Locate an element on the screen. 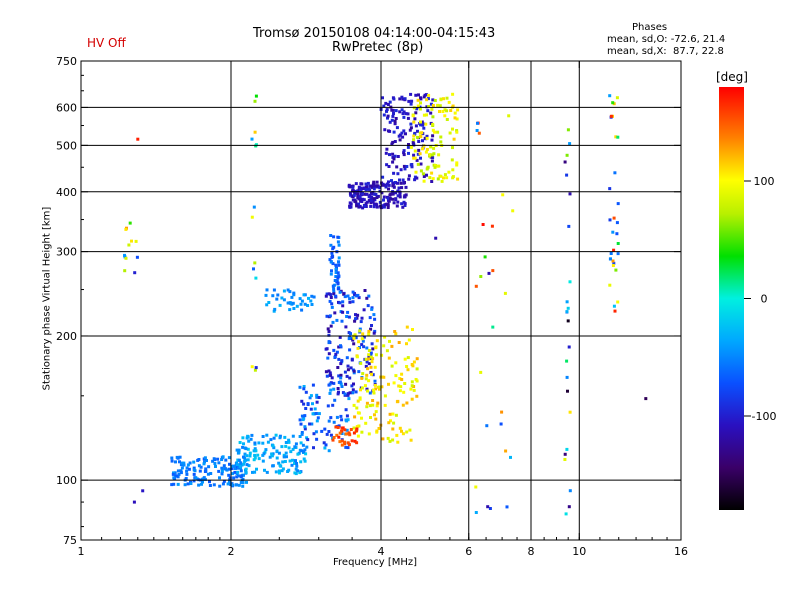 The height and width of the screenshot is (600, 800). x-axis-label: Frequency [MHz] is located at coordinates (375, 562).